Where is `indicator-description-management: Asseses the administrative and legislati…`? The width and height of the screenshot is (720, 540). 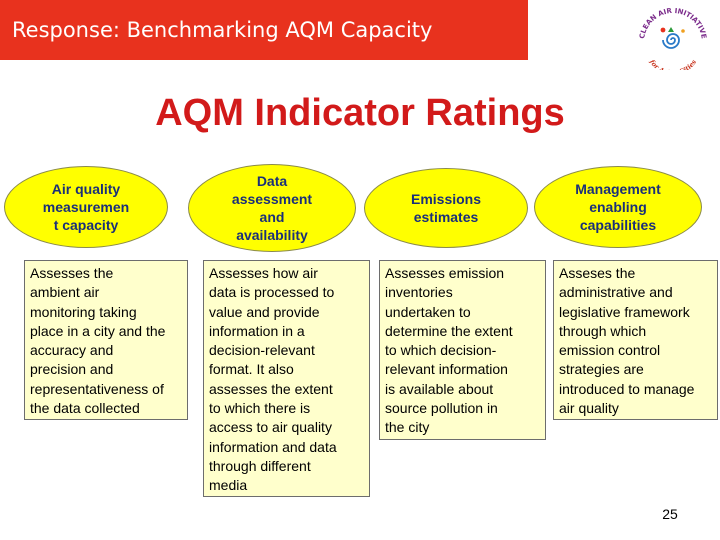 indicator-description-management: Asseses the administrative and legislati… is located at coordinates (635, 340).